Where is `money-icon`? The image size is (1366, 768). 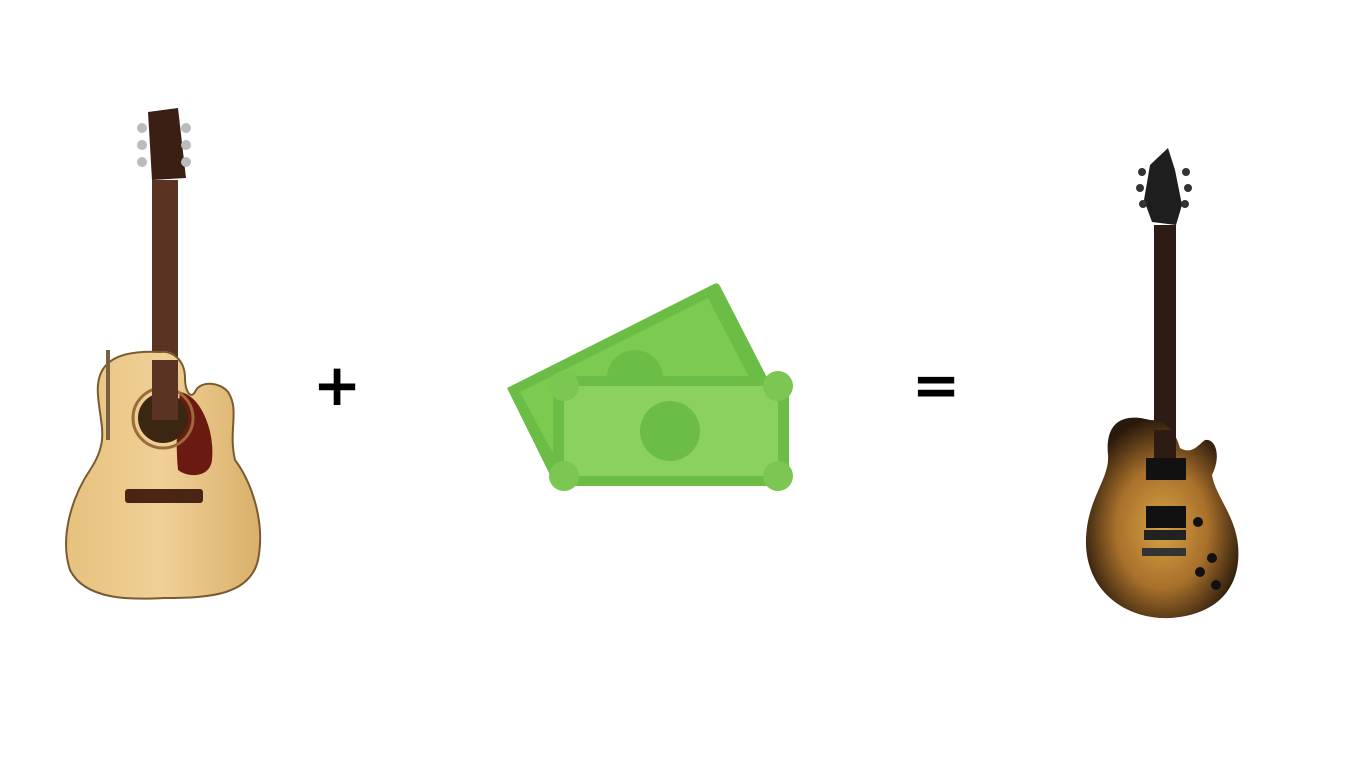 money-icon is located at coordinates (650, 387).